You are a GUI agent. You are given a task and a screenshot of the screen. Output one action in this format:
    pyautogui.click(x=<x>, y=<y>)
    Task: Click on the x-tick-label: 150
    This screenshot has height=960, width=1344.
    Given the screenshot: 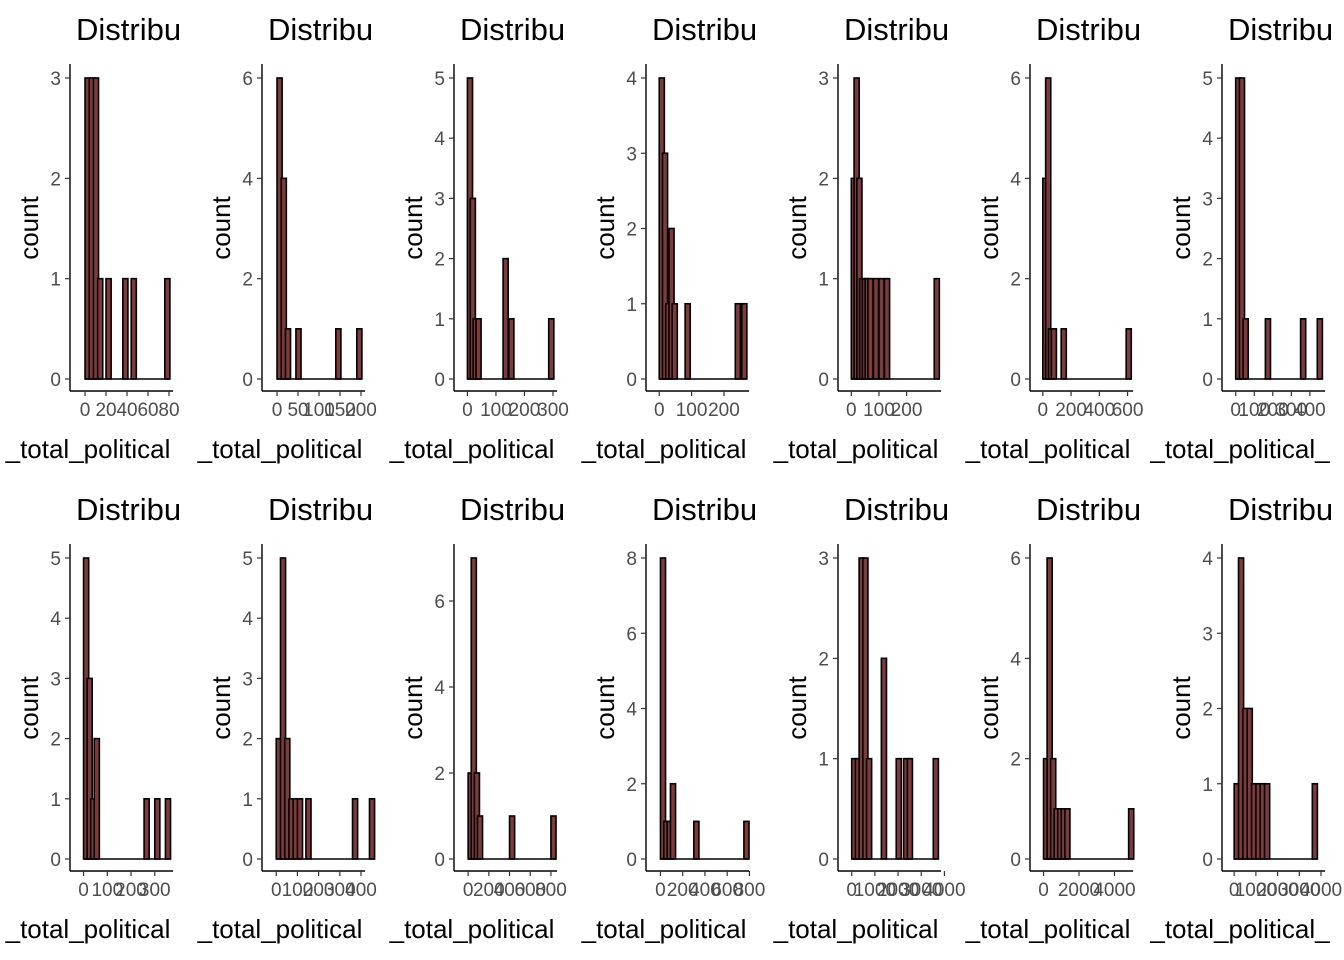 What is the action you would take?
    pyautogui.click(x=340, y=410)
    